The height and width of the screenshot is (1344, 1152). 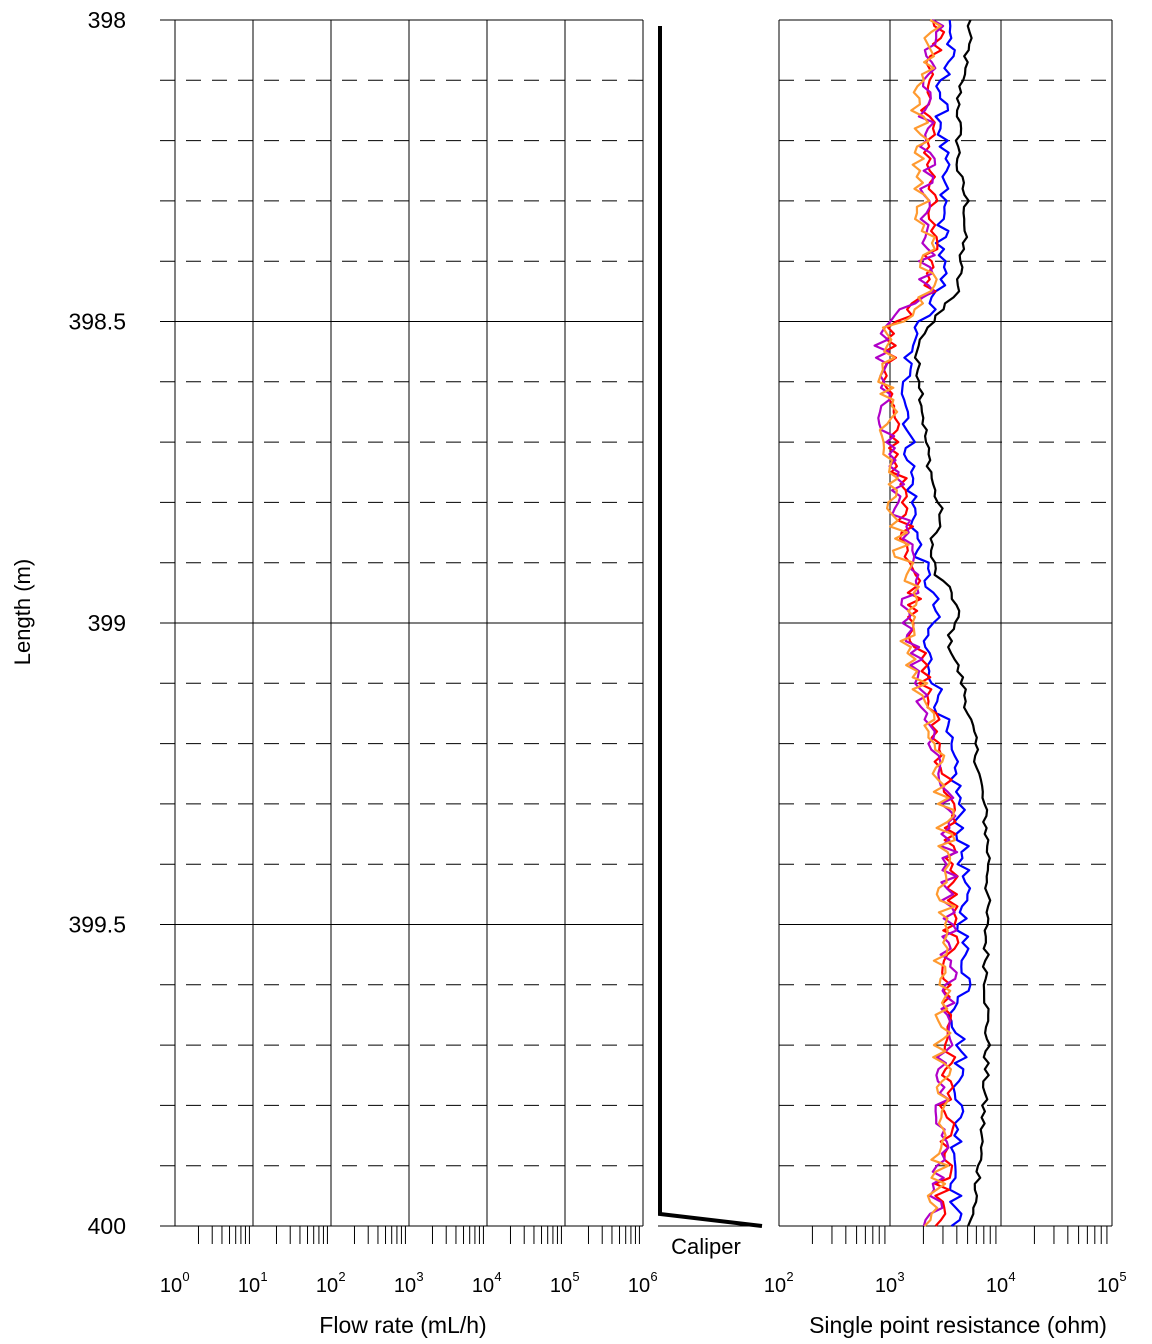 I want to click on flow-x-tick-exponent: 2, so click(x=341, y=1276).